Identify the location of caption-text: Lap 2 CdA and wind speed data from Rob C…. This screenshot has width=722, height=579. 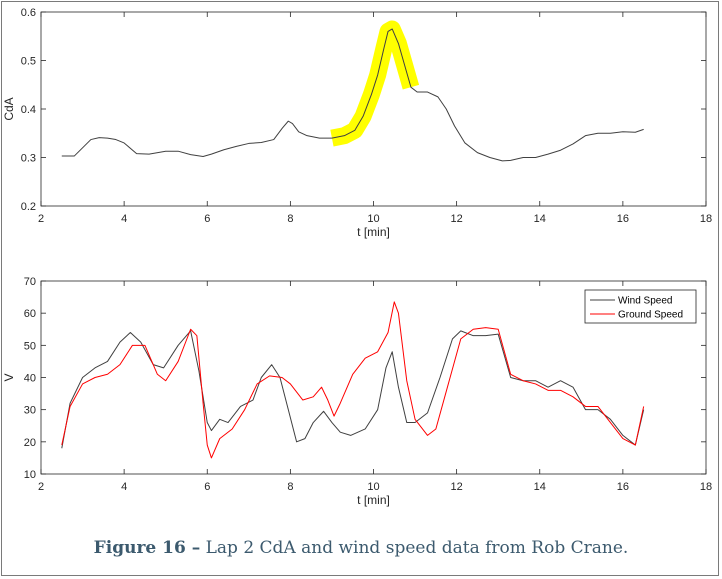
(414, 548).